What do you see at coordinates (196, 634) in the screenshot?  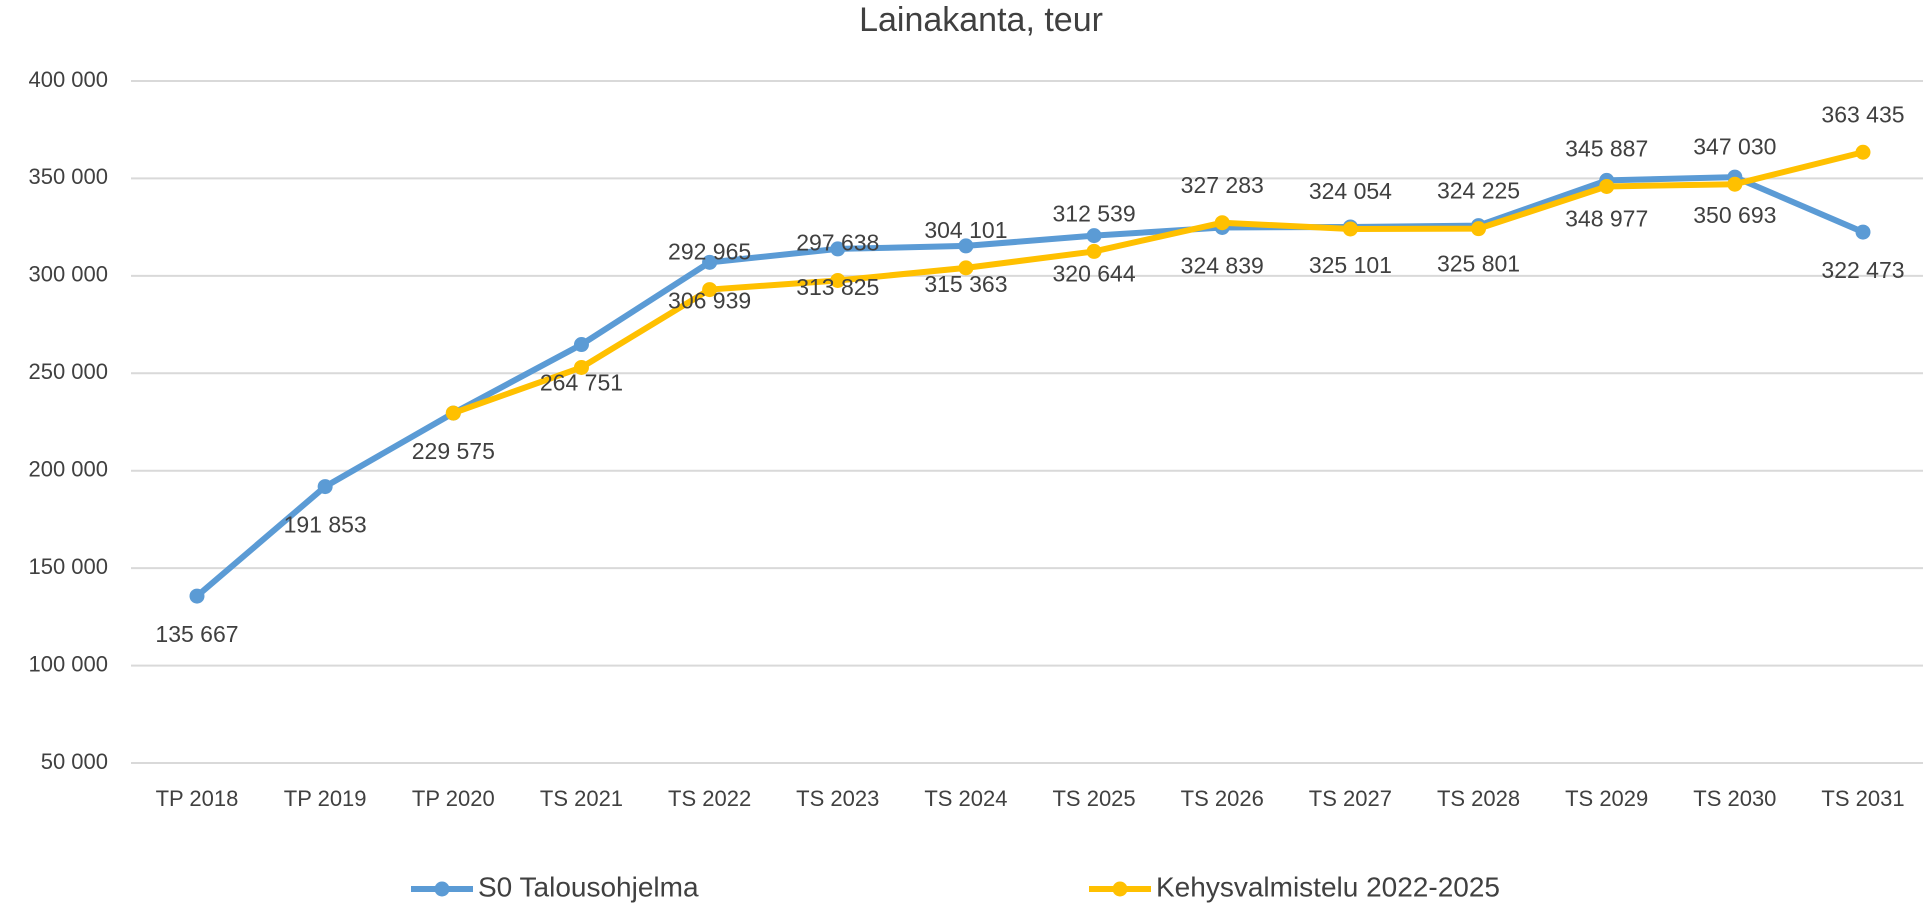 I see `data-label: 135 667` at bounding box center [196, 634].